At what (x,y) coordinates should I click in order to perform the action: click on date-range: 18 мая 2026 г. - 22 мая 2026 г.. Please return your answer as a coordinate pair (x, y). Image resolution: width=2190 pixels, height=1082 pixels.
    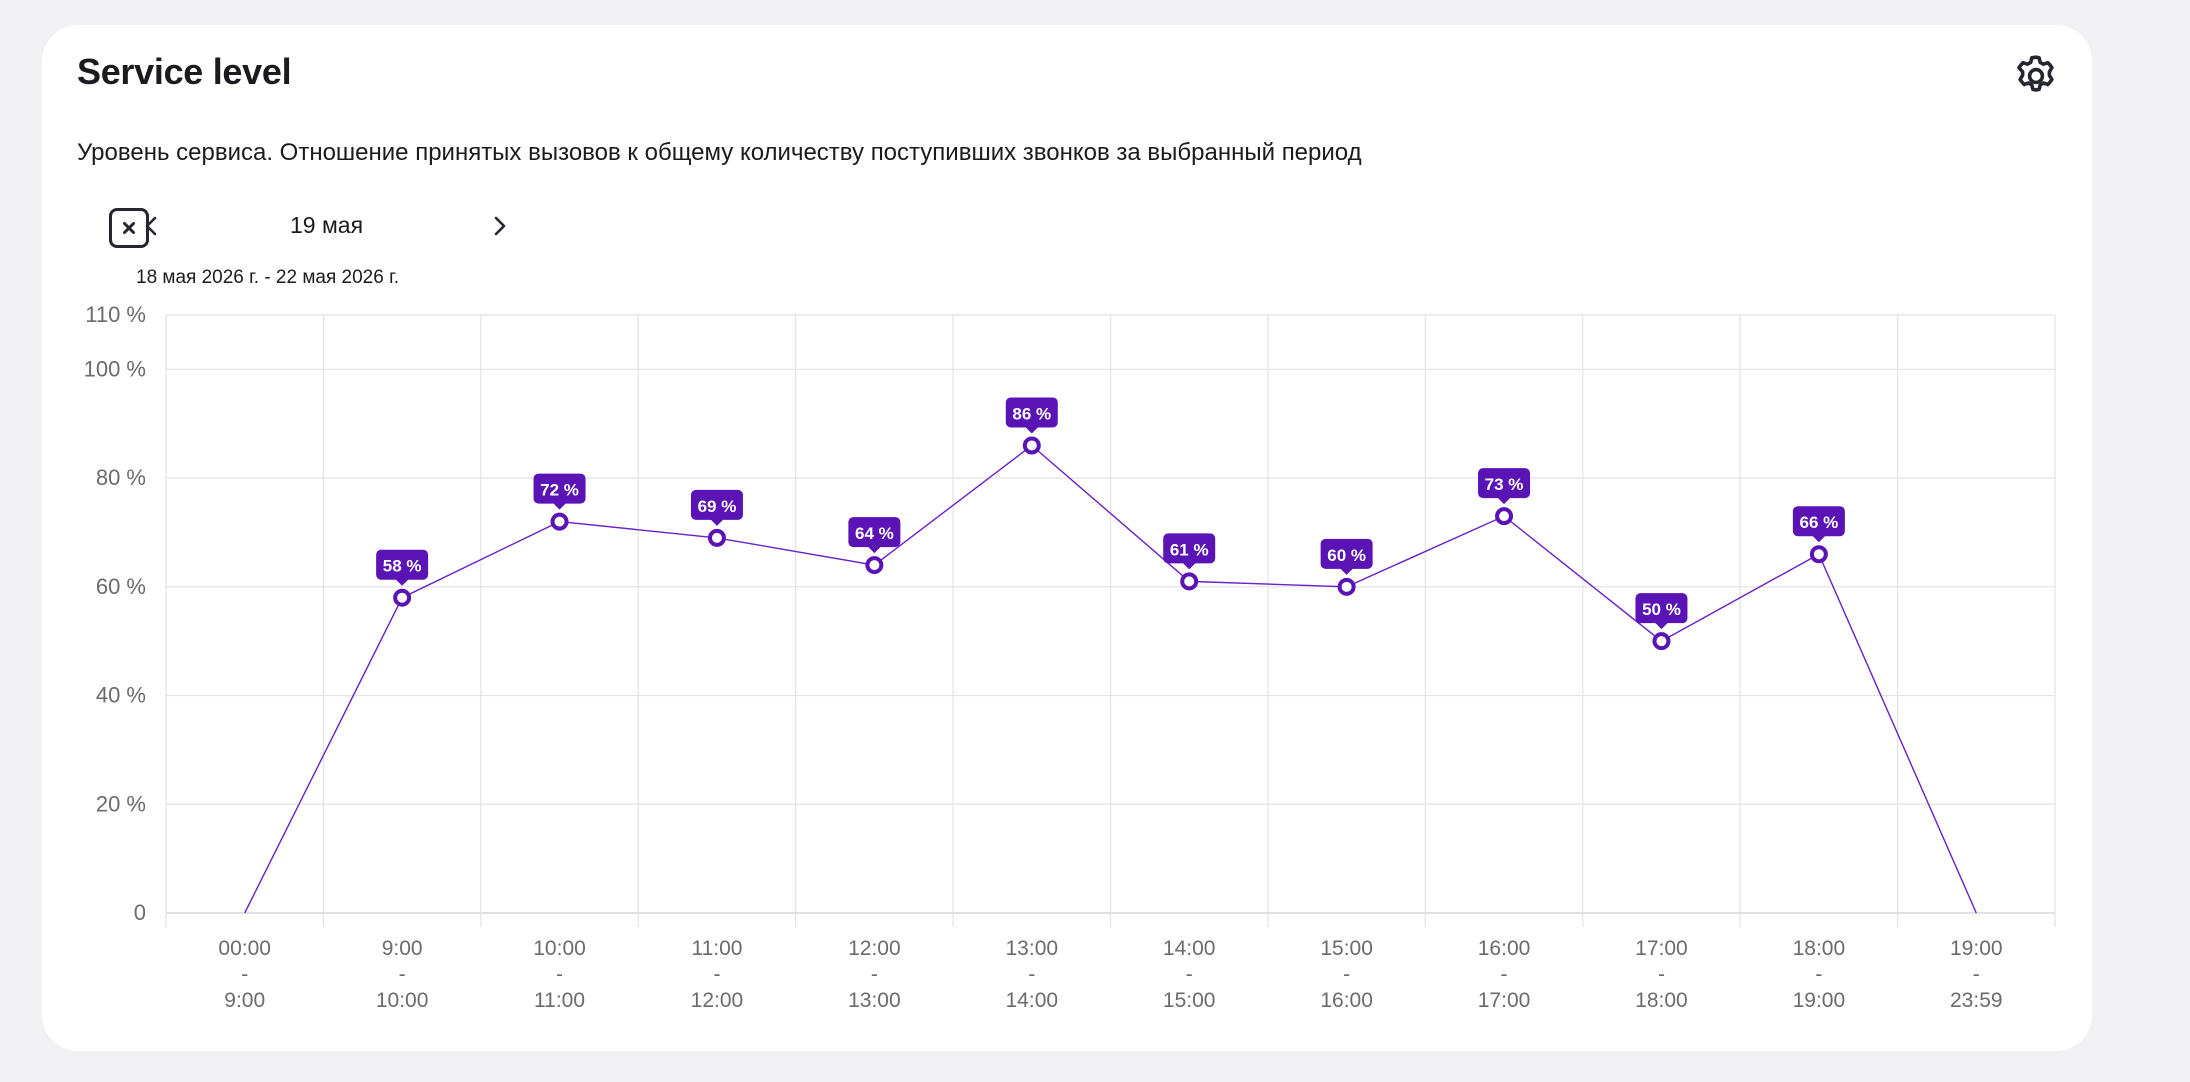
    Looking at the image, I should click on (267, 277).